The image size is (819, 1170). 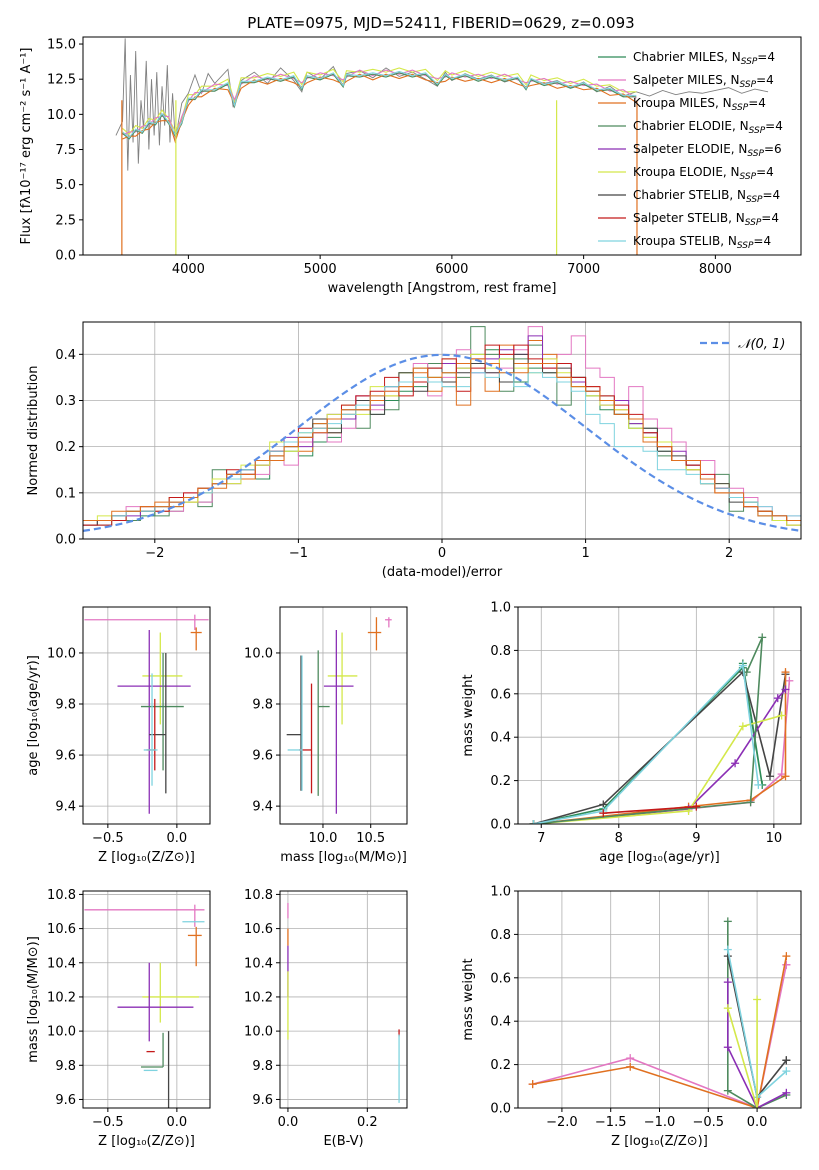 What do you see at coordinates (659, 857) in the screenshot?
I see `x-axis-label: age [log₁₀(age/yr)]` at bounding box center [659, 857].